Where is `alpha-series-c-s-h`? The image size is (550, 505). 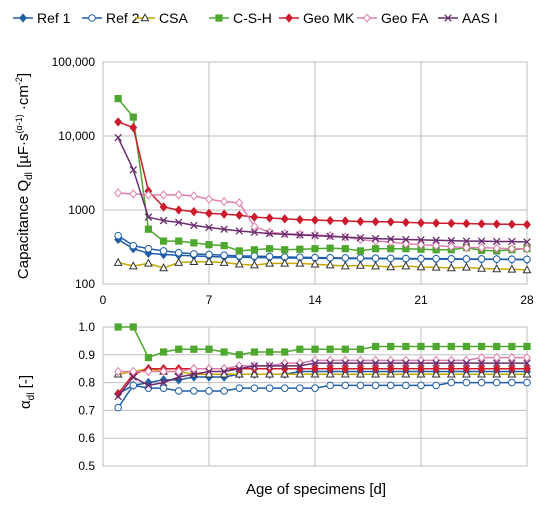 alpha-series-c-s-h is located at coordinates (322, 342).